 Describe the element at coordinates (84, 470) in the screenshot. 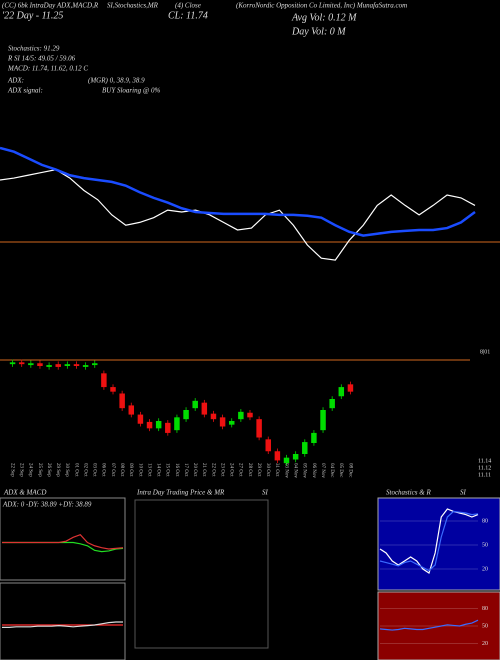

I see `x-tick-label: 02 Oct` at that location.